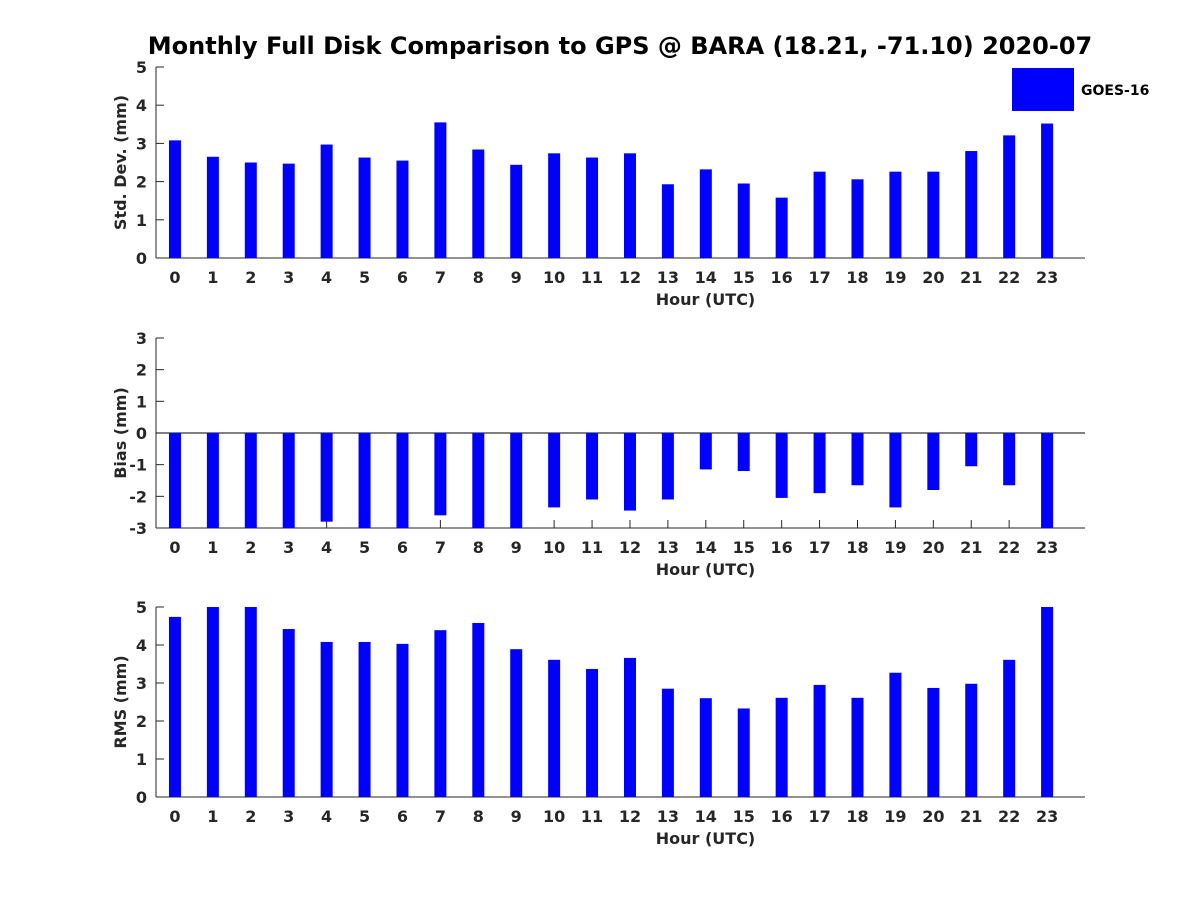 This screenshot has height=900, width=1200. I want to click on legend-swatch, so click(1043, 89).